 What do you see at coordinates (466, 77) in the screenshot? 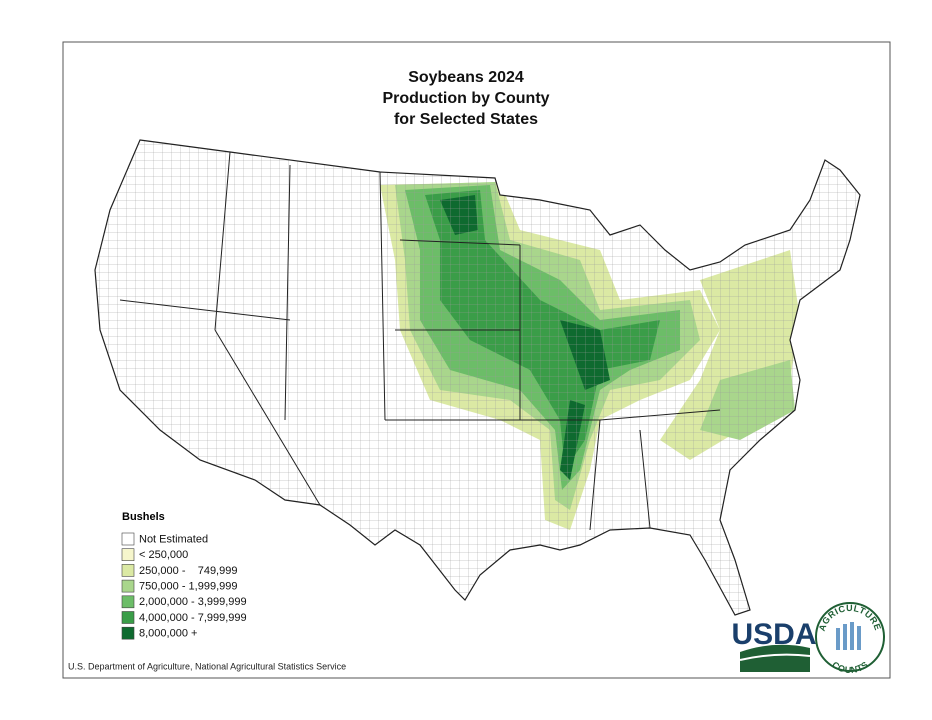
I see `title-line: Soybeans 2024` at bounding box center [466, 77].